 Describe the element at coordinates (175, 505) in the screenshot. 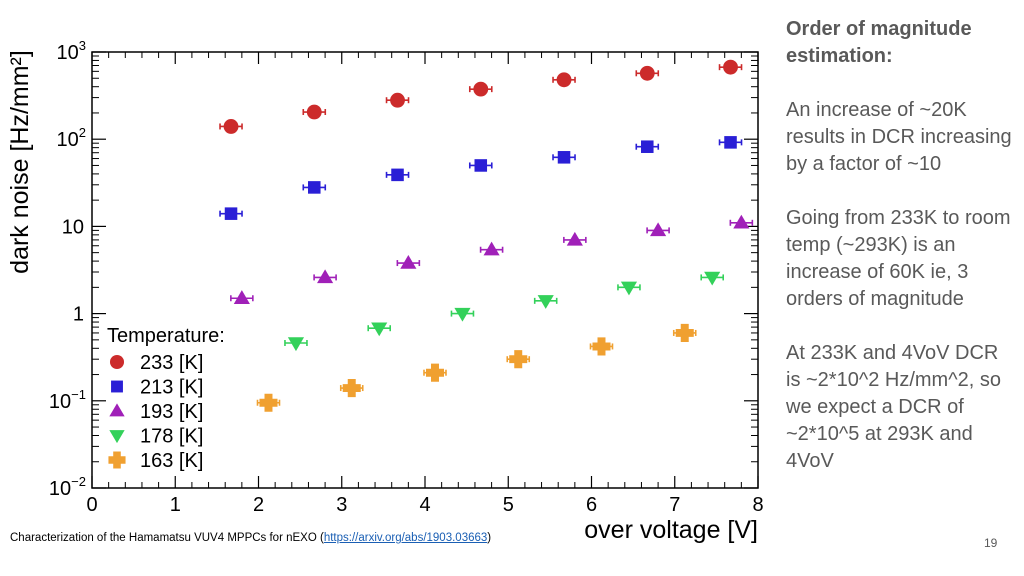

I see `x-tick-label: 1` at that location.